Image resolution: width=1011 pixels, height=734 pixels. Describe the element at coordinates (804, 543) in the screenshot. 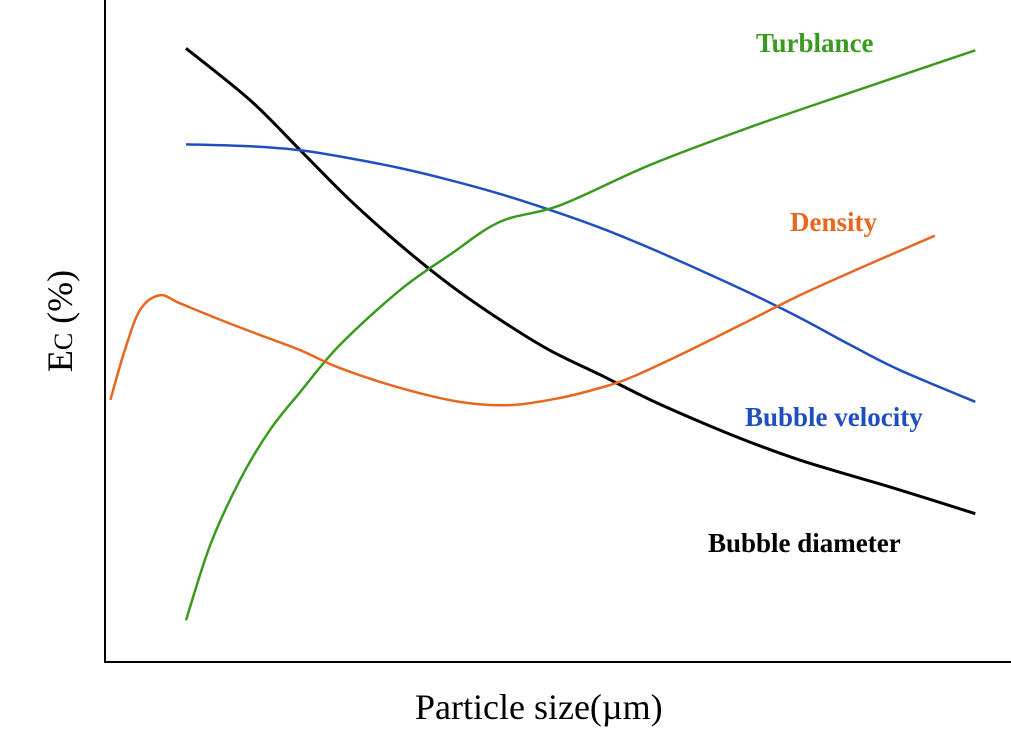

I see `label-bubble-diameter: Bubble diameter` at that location.